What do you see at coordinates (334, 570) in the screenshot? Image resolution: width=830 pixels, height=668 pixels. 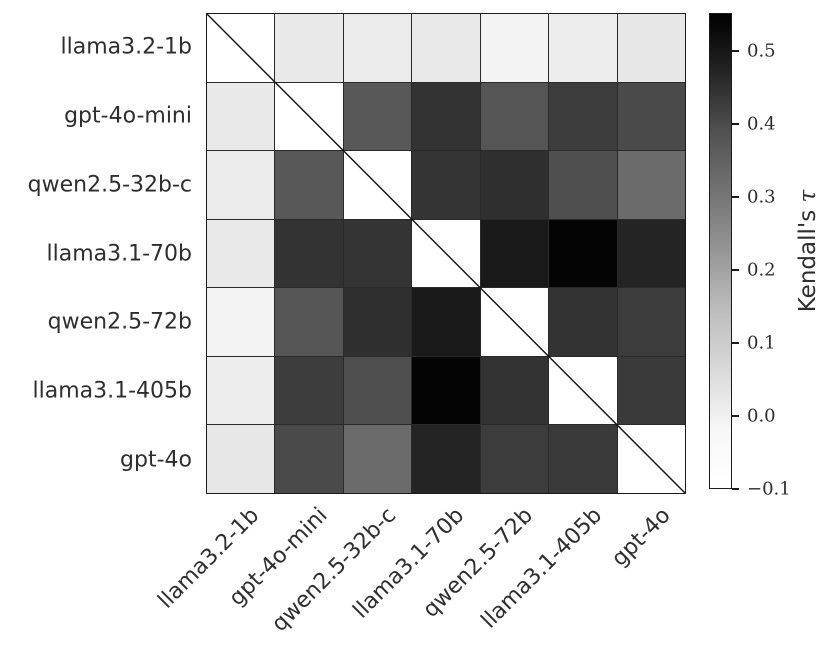 I see `x-tick-label: qwen2.5-32b-c` at bounding box center [334, 570].